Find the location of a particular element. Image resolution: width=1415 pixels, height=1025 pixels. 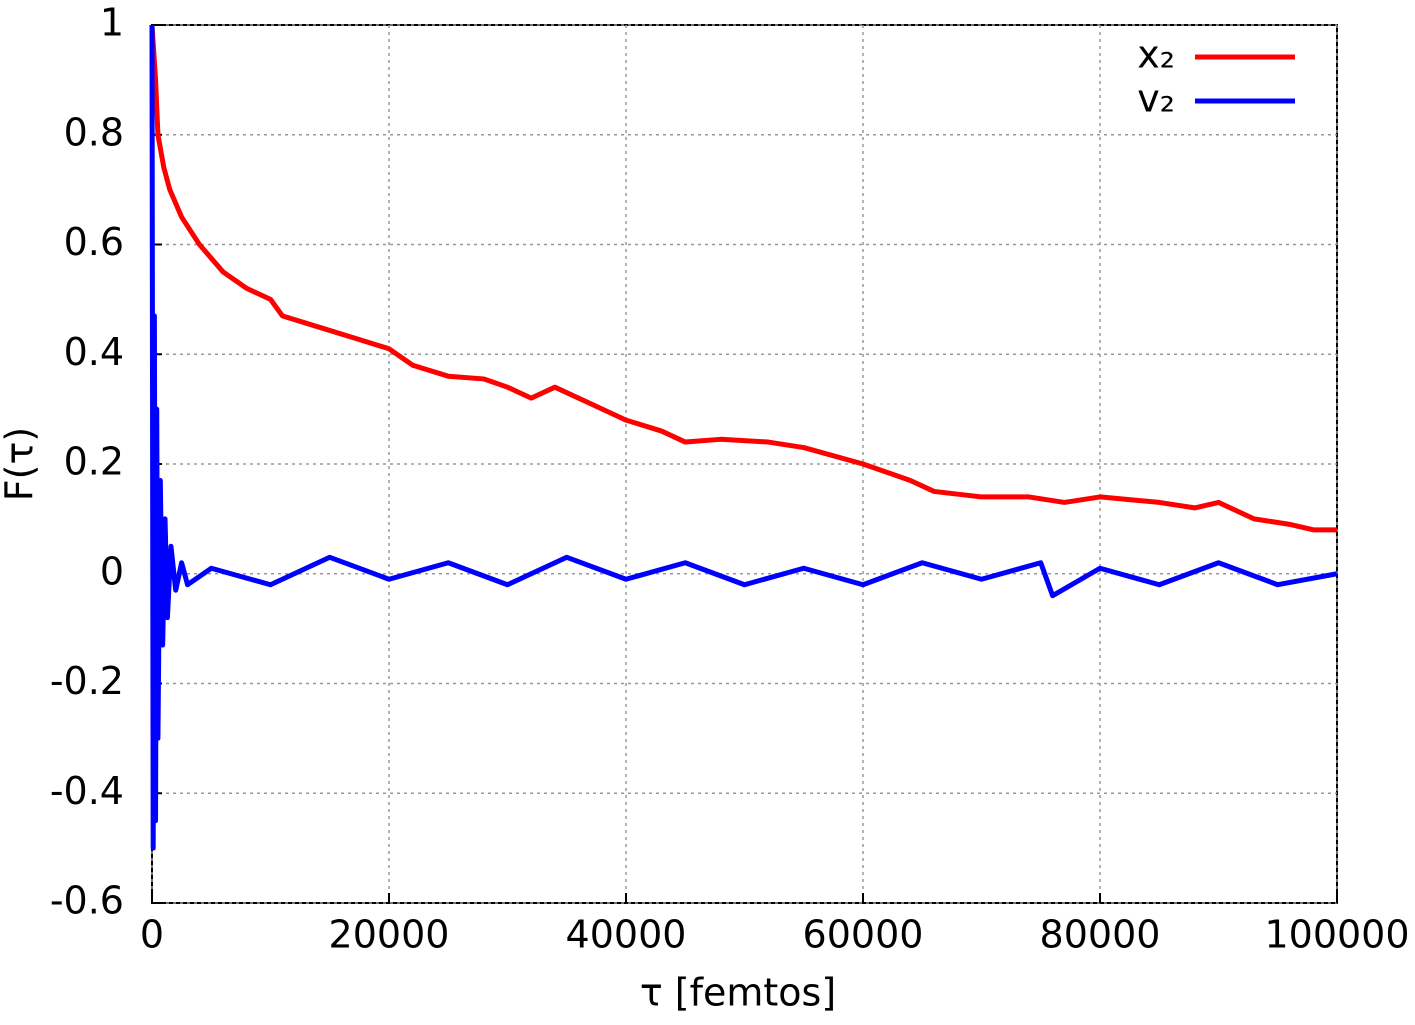

y-tick-label: -0.2 is located at coordinates (87, 681).